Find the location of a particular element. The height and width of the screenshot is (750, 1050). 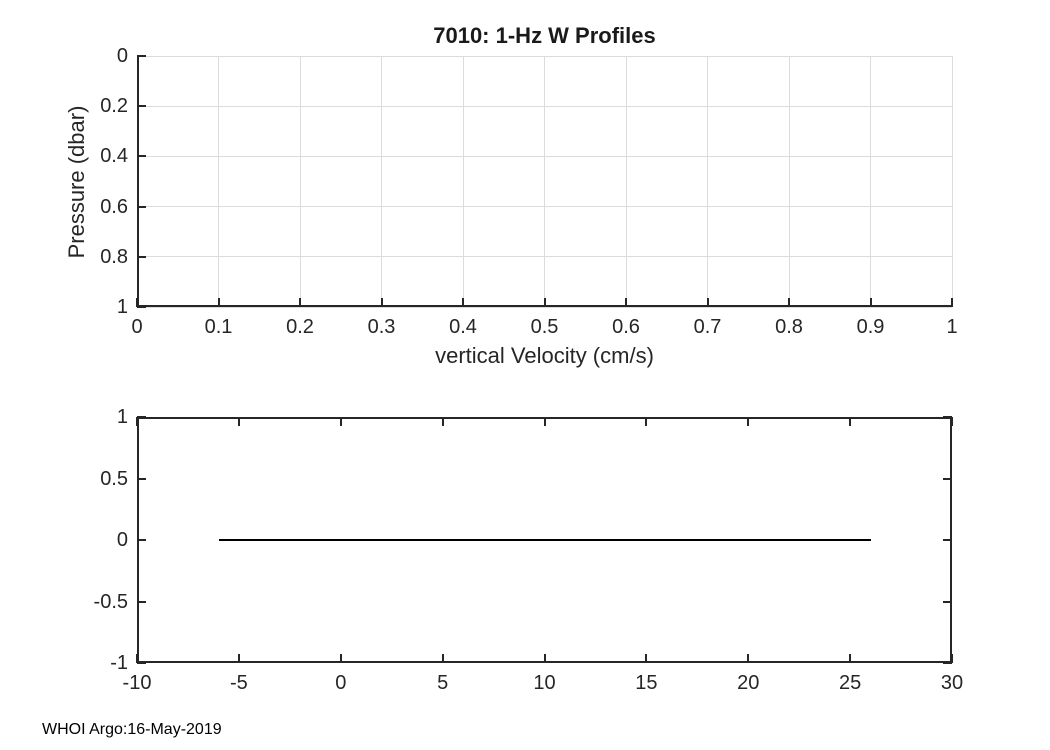

x-axis-label: vertical Velocity (cm/s) is located at coordinates (544, 355).